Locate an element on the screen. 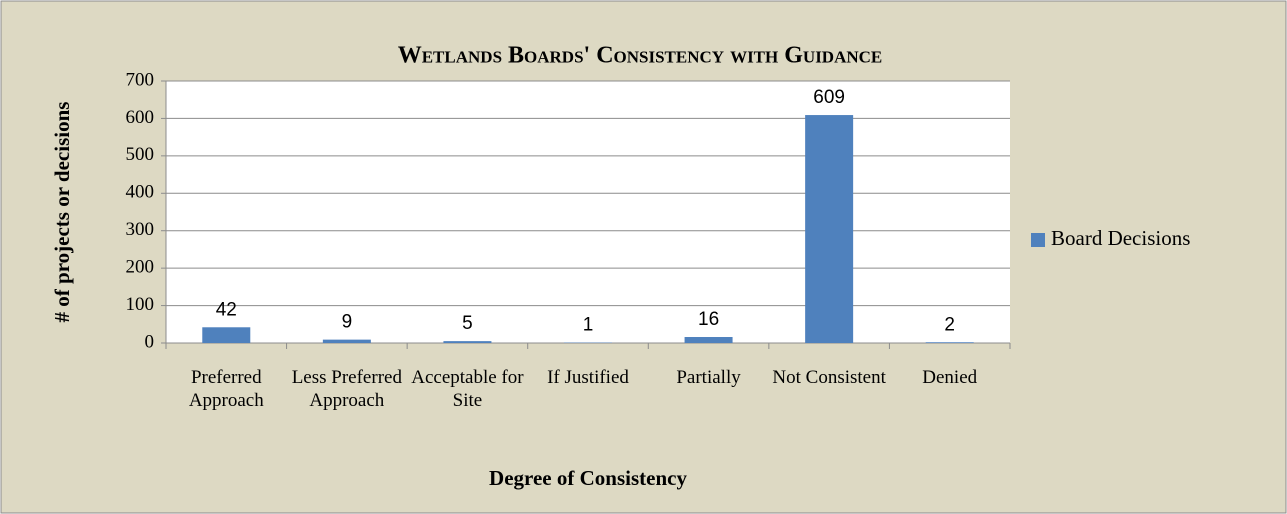  y-tick-label: 300 is located at coordinates (140, 229).